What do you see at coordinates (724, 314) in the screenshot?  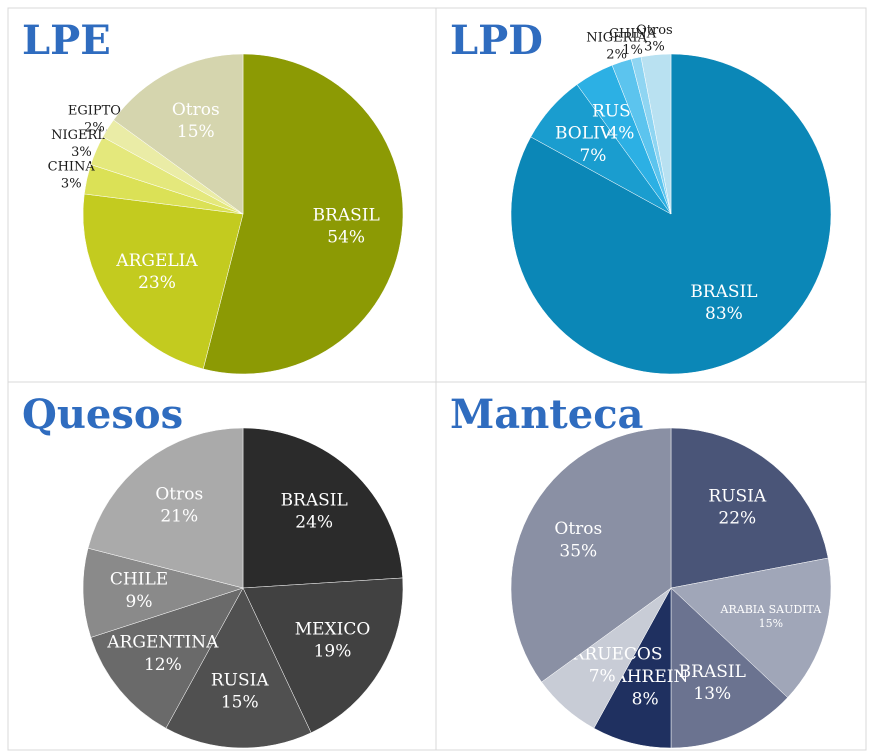 I see `slice-value-label: 83%` at bounding box center [724, 314].